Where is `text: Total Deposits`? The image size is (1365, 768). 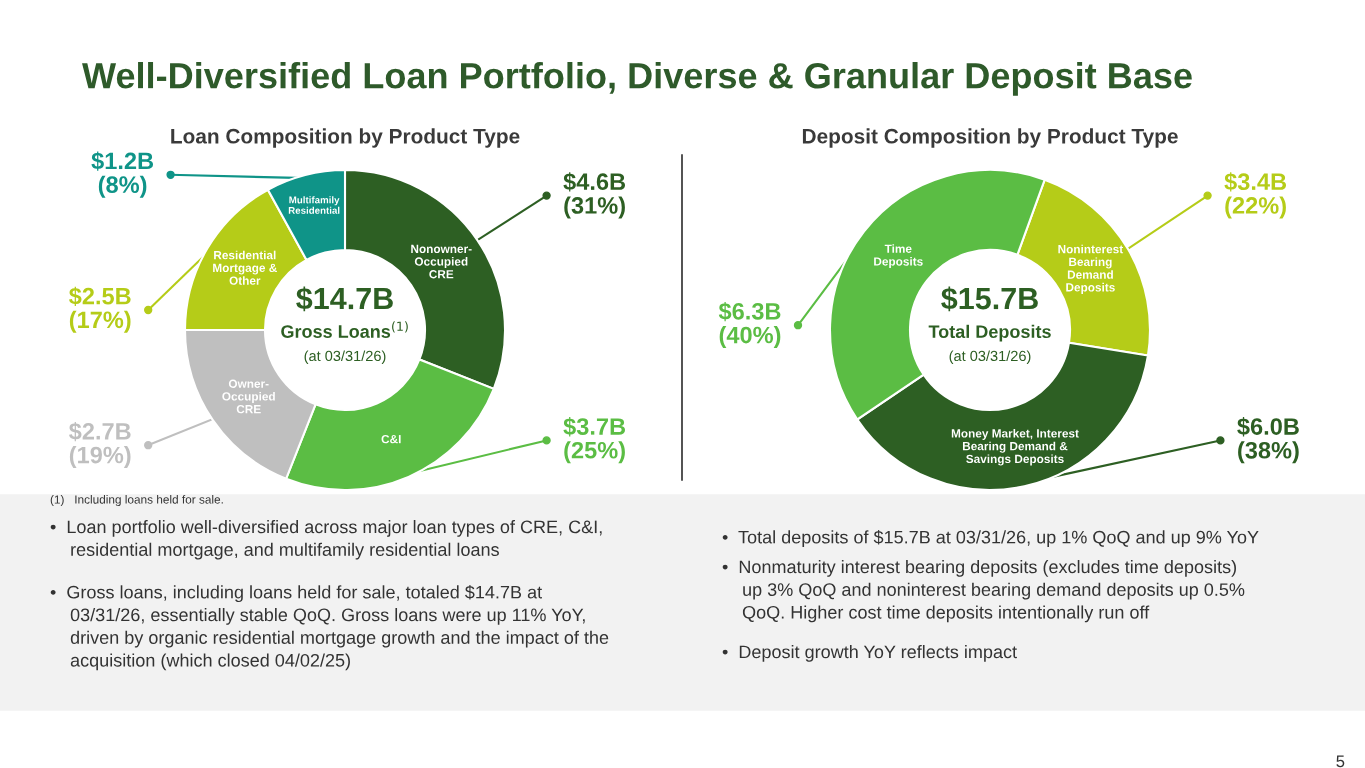
text: Total Deposits is located at coordinates (989, 333).